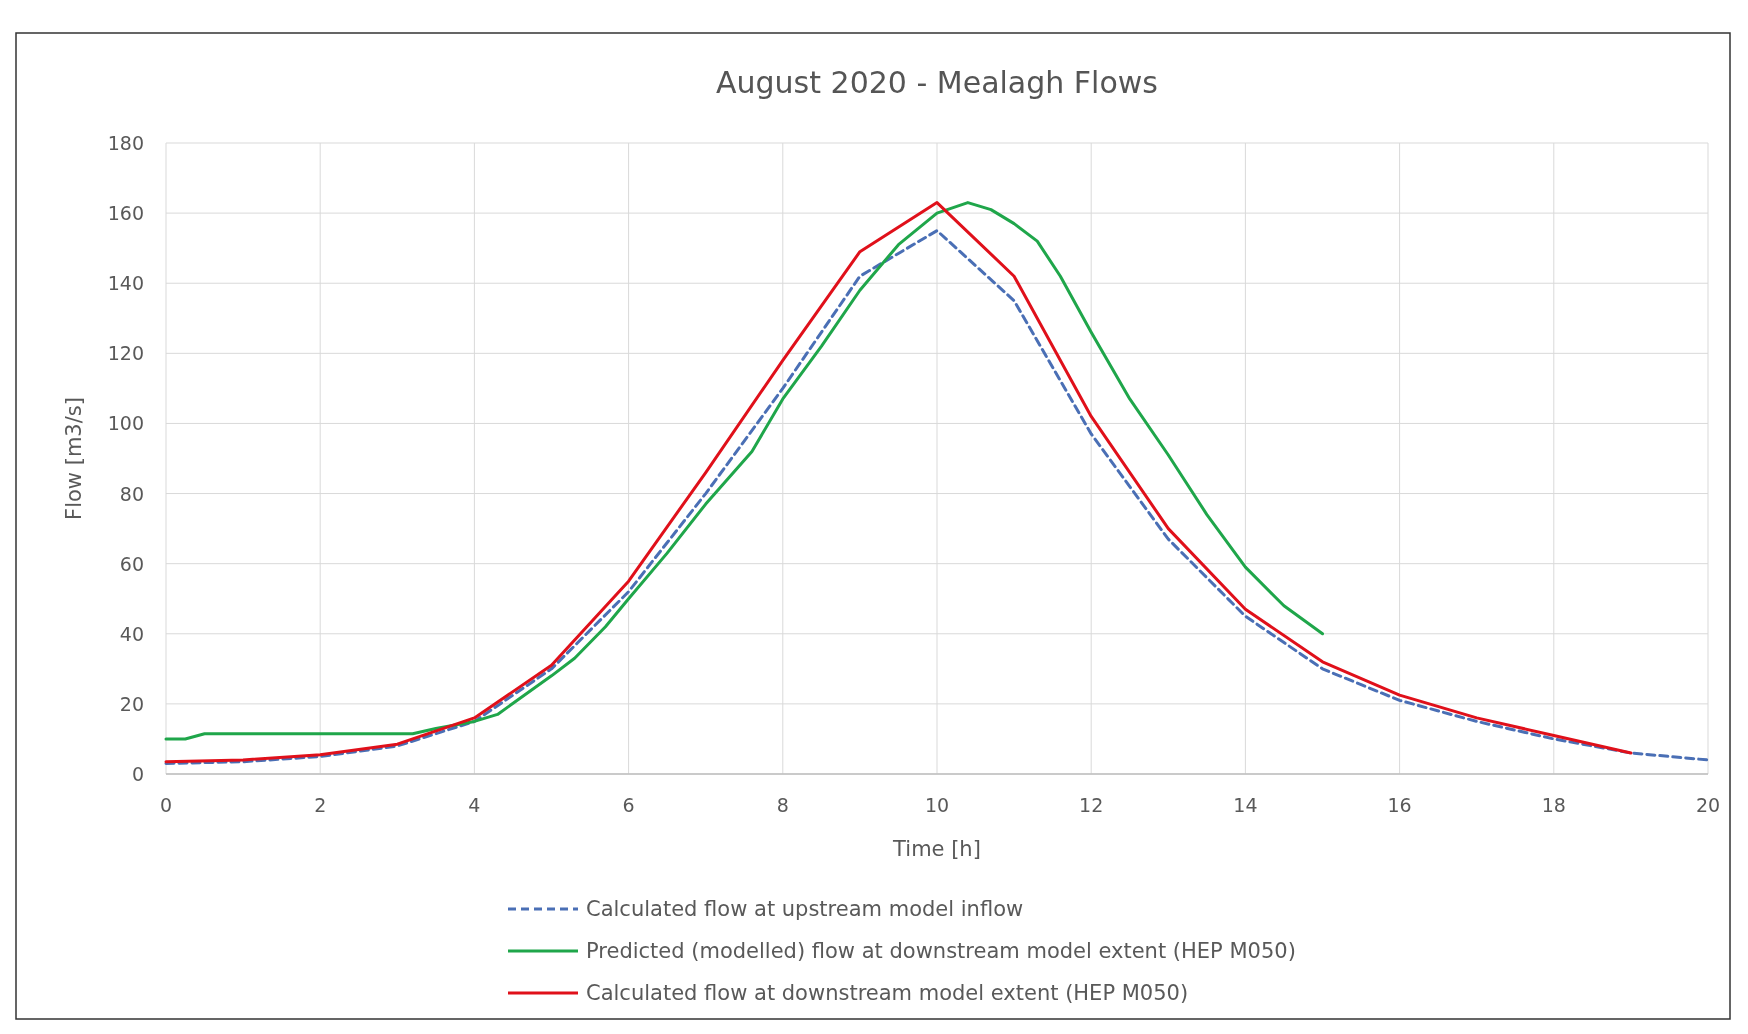 Image resolution: width=1748 pixels, height=1034 pixels. Describe the element at coordinates (782, 805) in the screenshot. I see `x-tick-label: 8` at that location.